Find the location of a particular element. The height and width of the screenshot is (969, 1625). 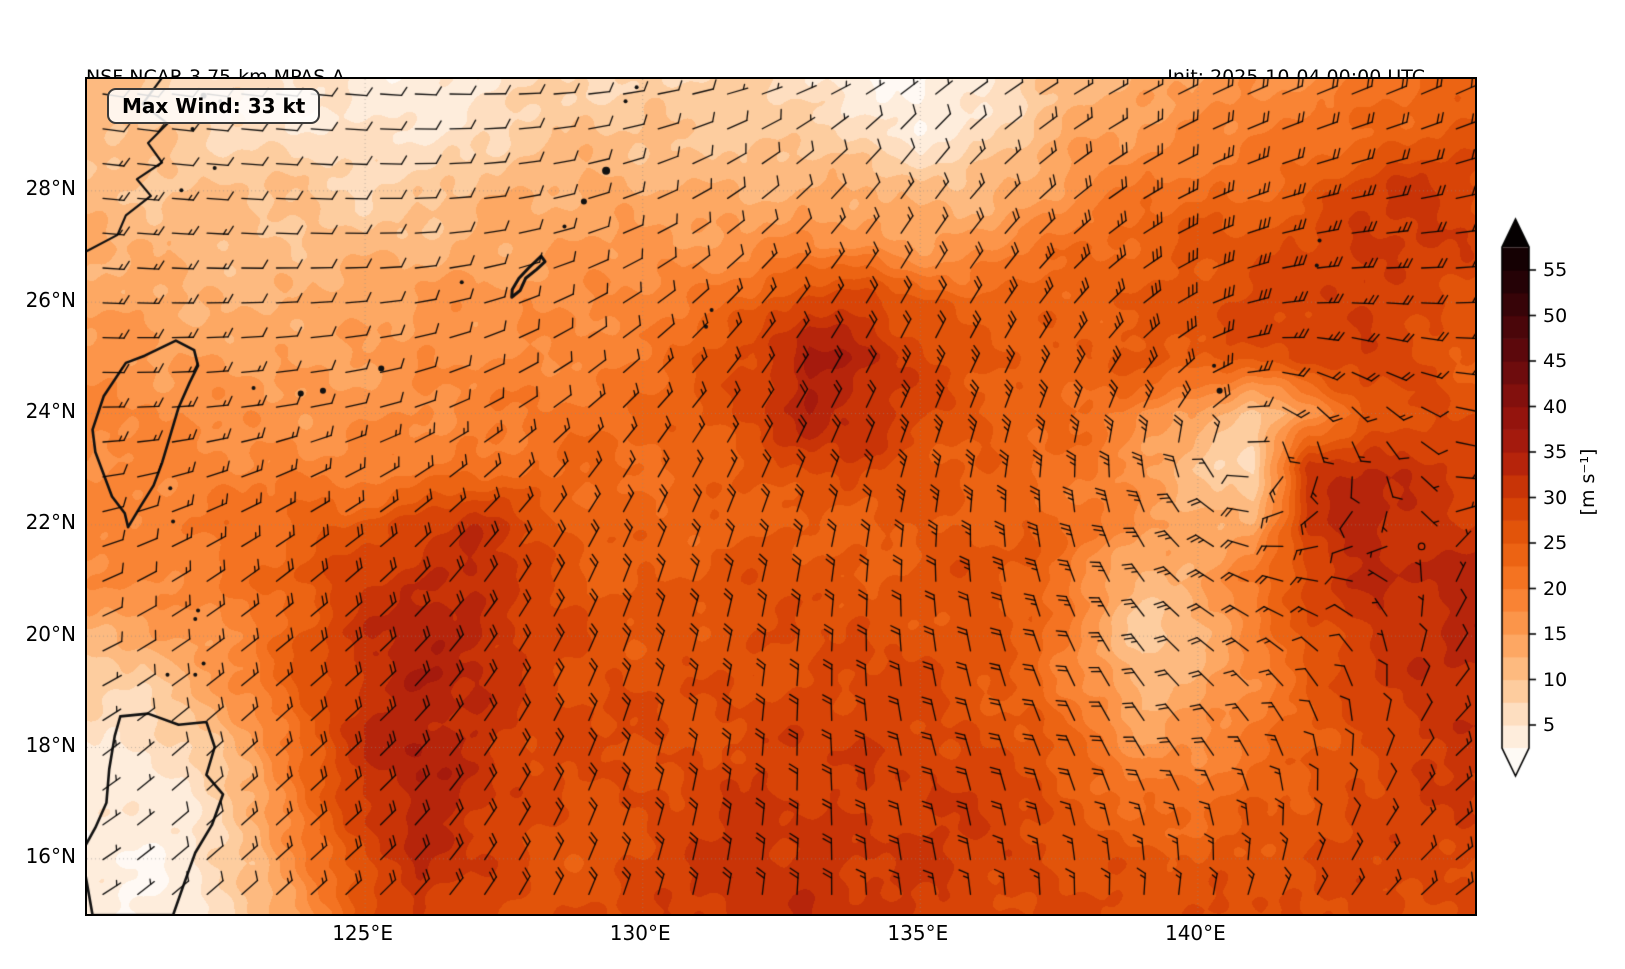

colorbar is located at coordinates (1555, 500).